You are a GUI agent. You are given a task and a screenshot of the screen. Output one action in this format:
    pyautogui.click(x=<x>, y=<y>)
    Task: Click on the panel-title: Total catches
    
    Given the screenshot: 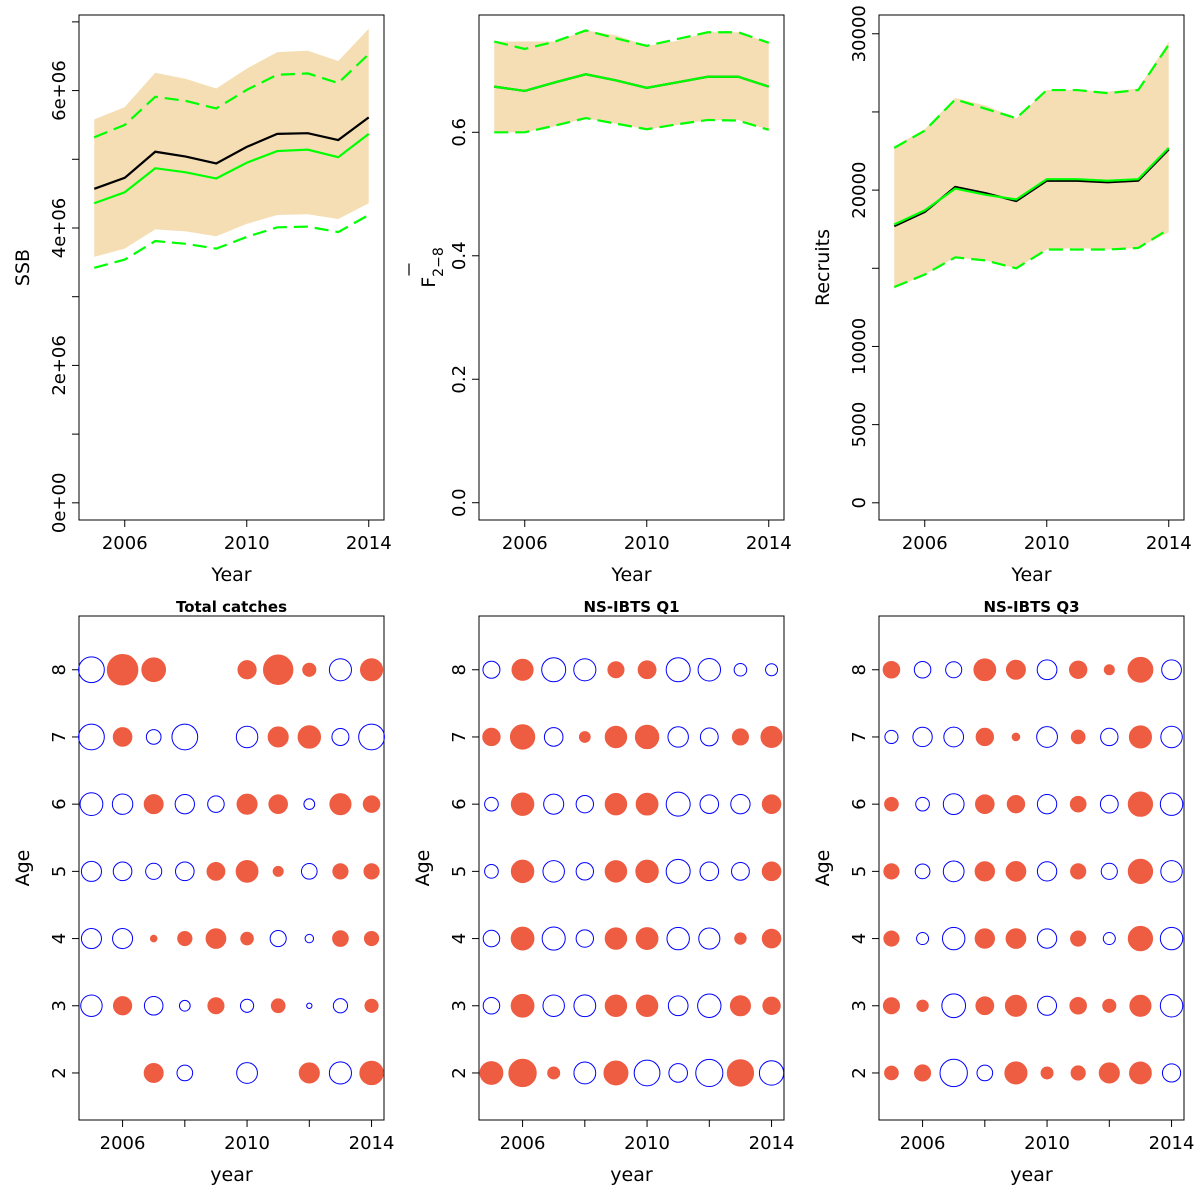 What is the action you would take?
    pyautogui.click(x=231, y=607)
    